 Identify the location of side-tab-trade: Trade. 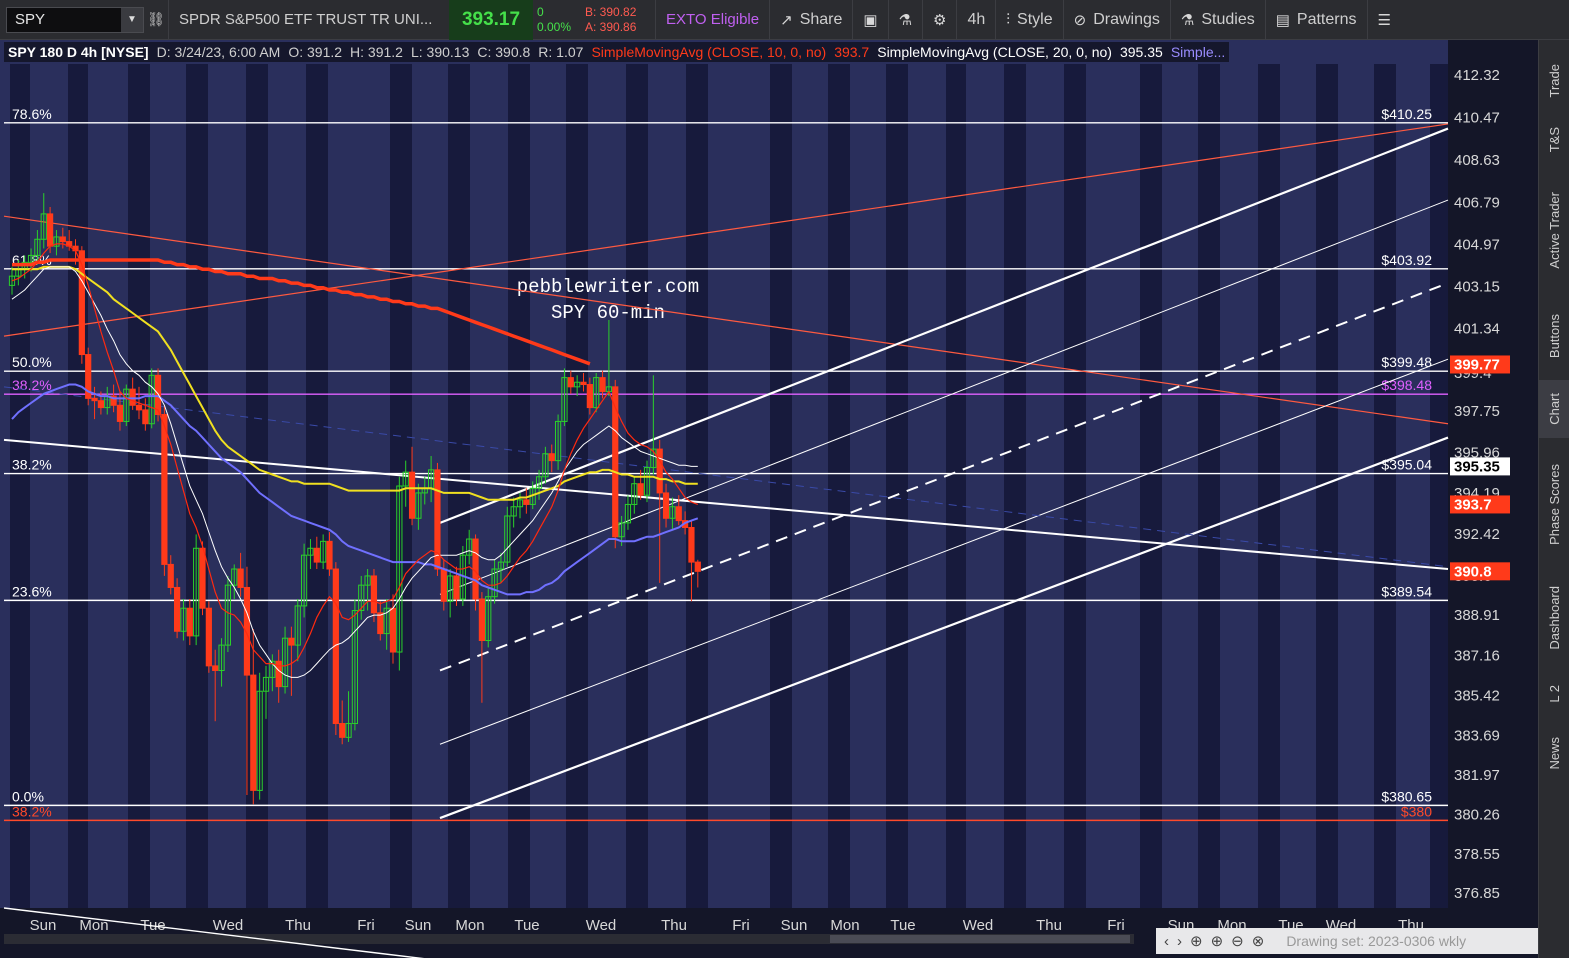
(1554, 81).